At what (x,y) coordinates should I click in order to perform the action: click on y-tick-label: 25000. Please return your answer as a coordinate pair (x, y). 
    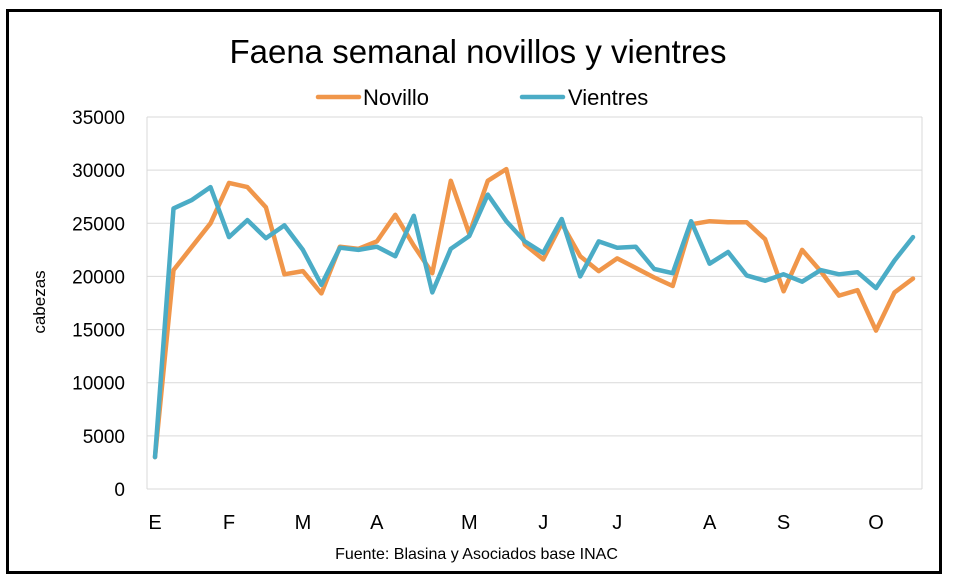
    Looking at the image, I should click on (98, 224).